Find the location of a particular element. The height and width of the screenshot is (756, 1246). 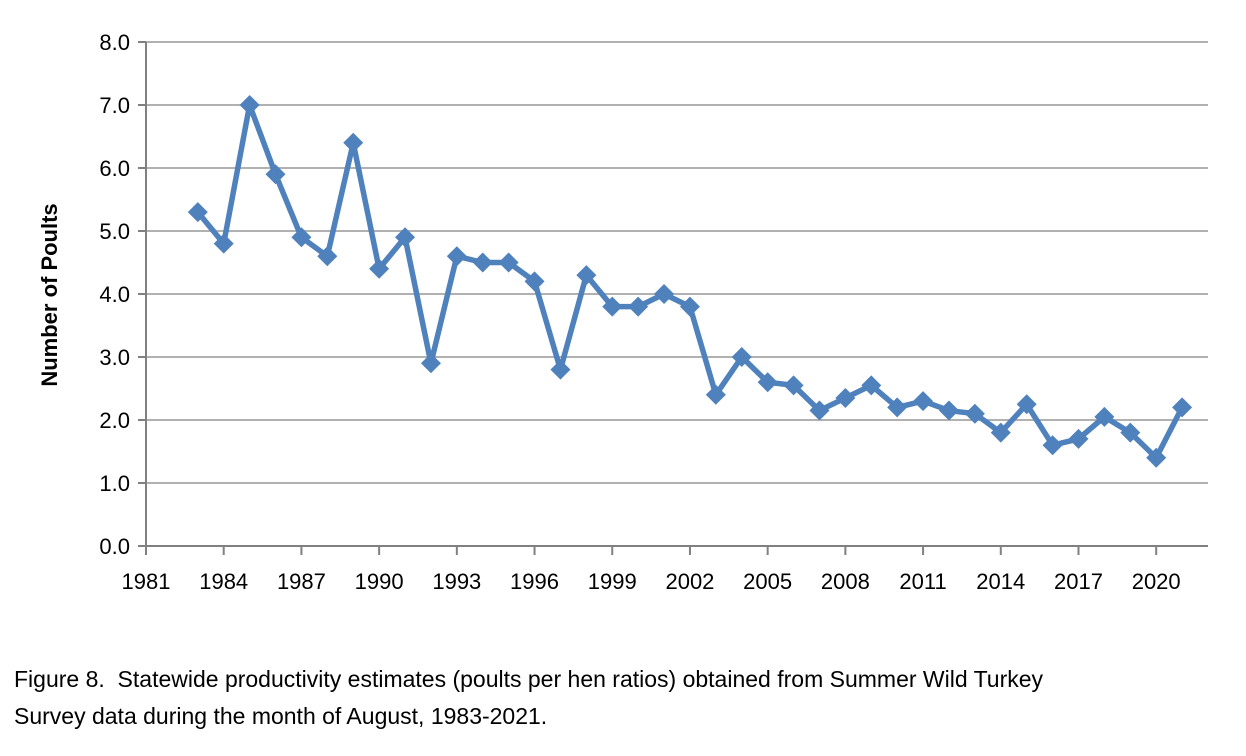

x-tick-label: 2014 is located at coordinates (1000, 581).